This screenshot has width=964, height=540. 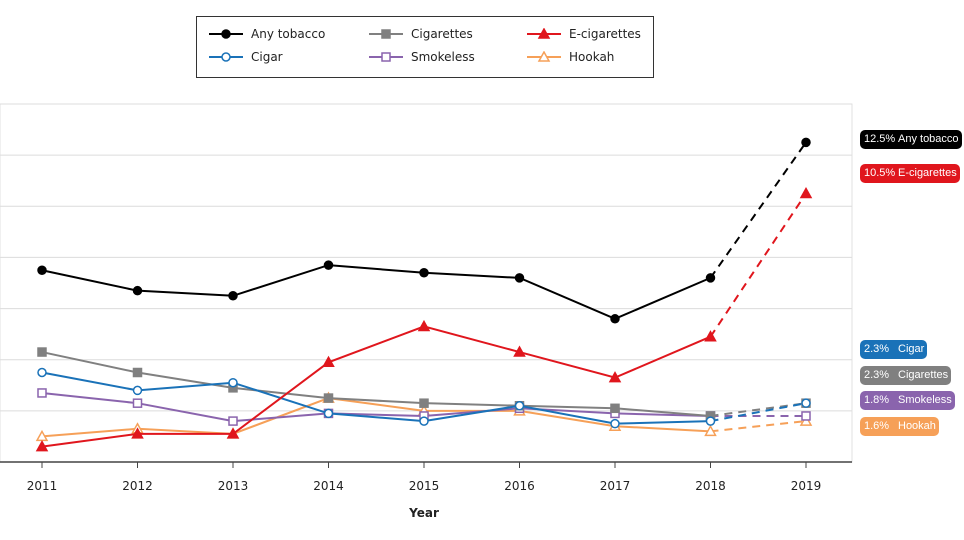 What do you see at coordinates (880, 173) in the screenshot?
I see `end-value: 10.5%` at bounding box center [880, 173].